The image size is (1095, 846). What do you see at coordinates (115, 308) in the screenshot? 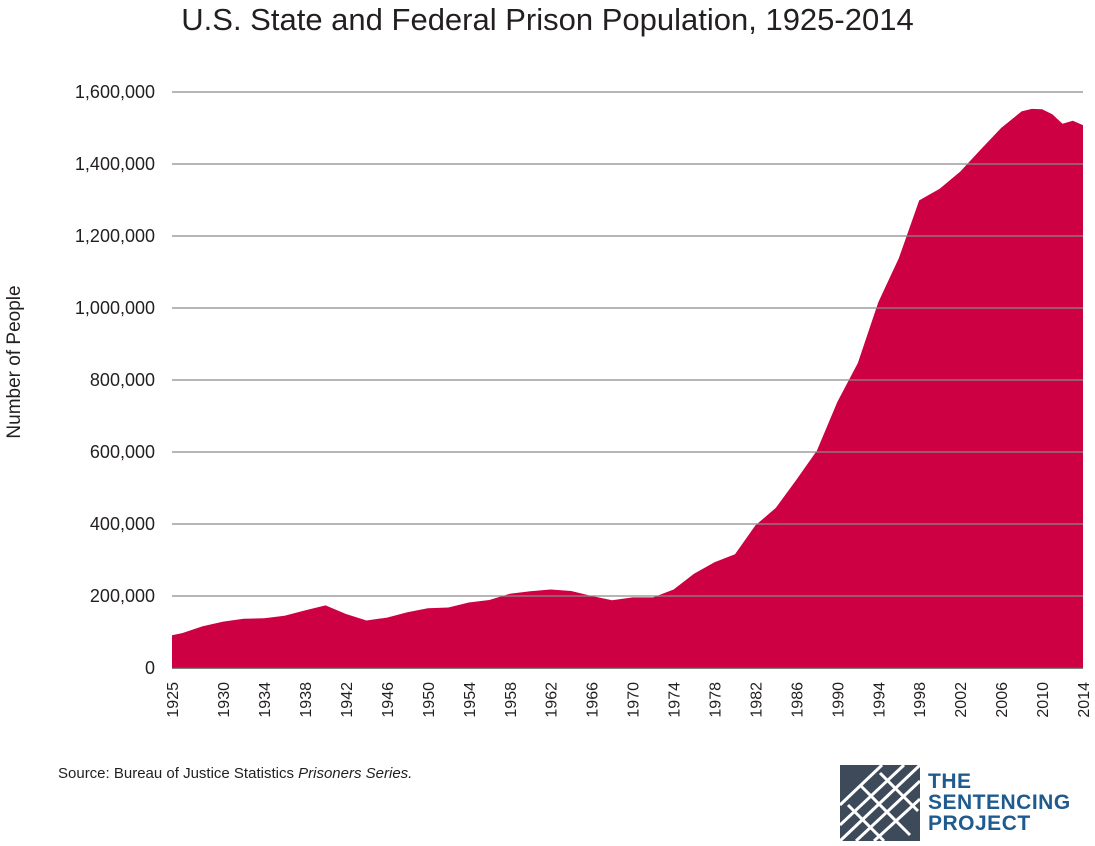
I see `y-tick-label: 1,000,000` at bounding box center [115, 308].